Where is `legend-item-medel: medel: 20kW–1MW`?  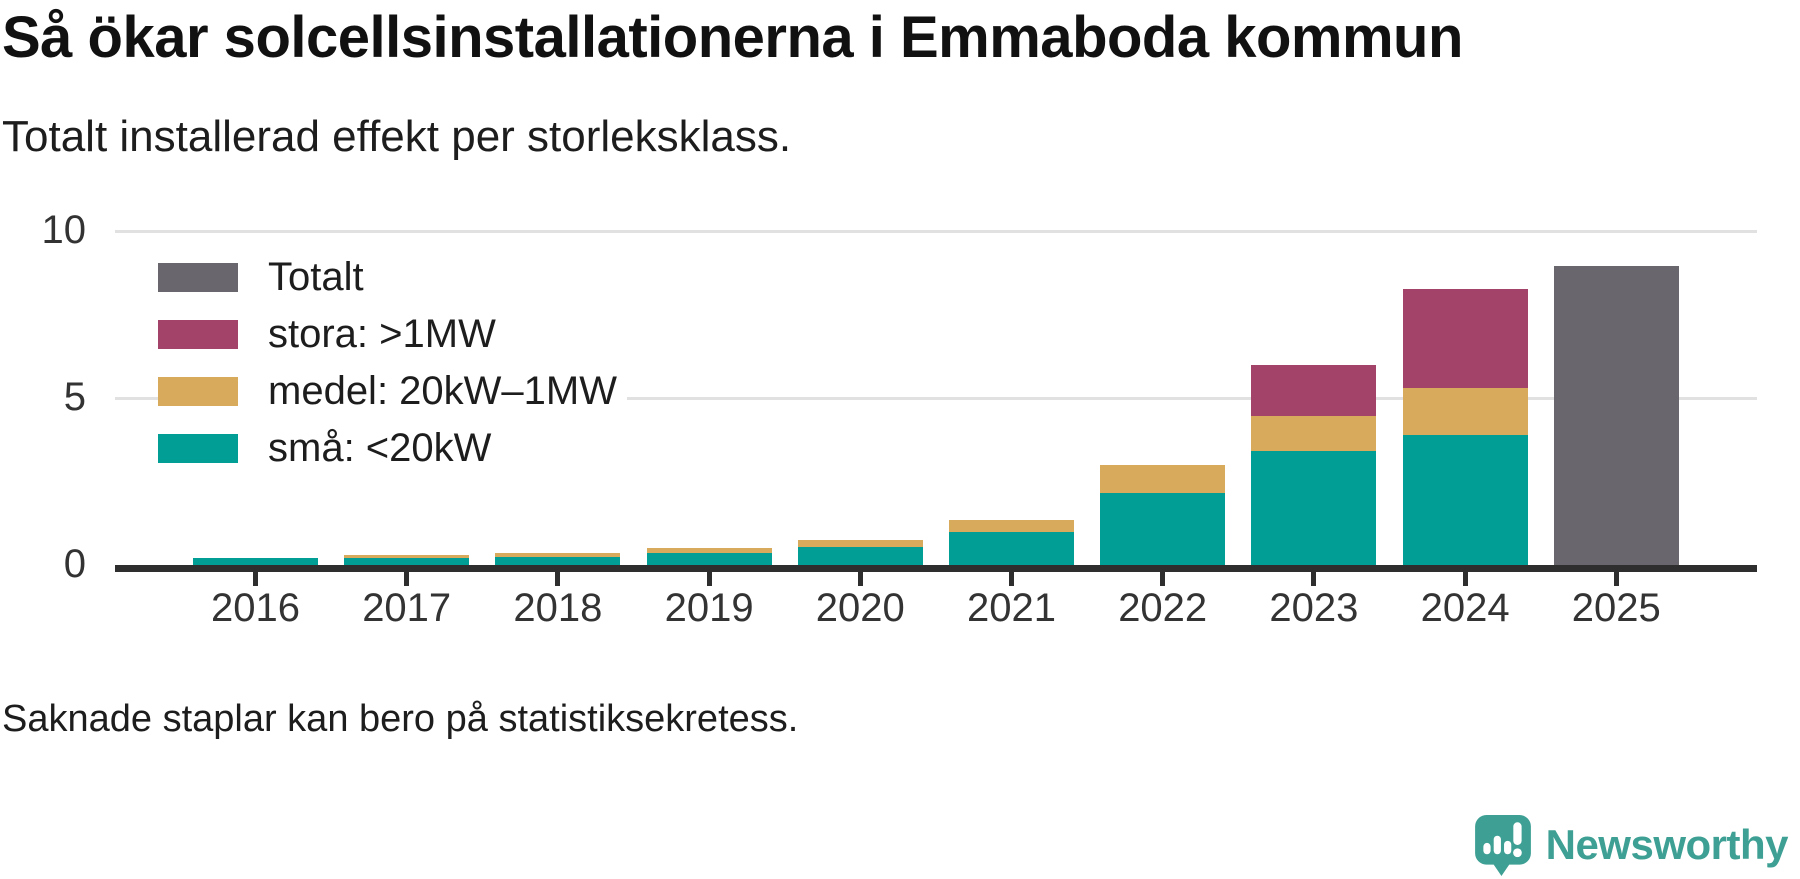
legend-item-medel: medel: 20kW–1MW is located at coordinates (392, 391).